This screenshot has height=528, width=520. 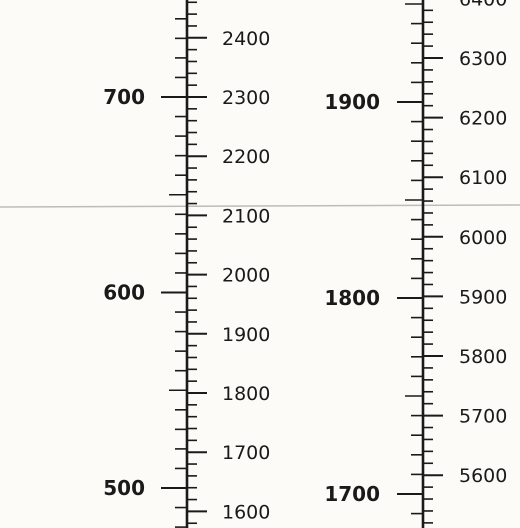 What do you see at coordinates (246, 98) in the screenshot?
I see `scale-b-label: 2300` at bounding box center [246, 98].